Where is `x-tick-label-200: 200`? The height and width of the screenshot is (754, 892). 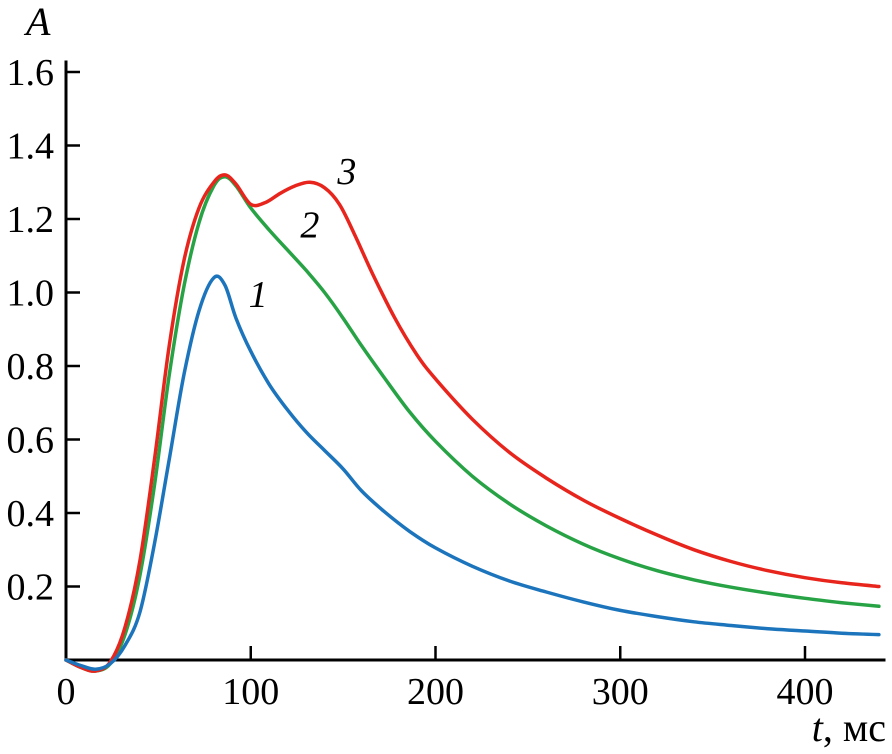 x-tick-label-200: 200 is located at coordinates (435, 692).